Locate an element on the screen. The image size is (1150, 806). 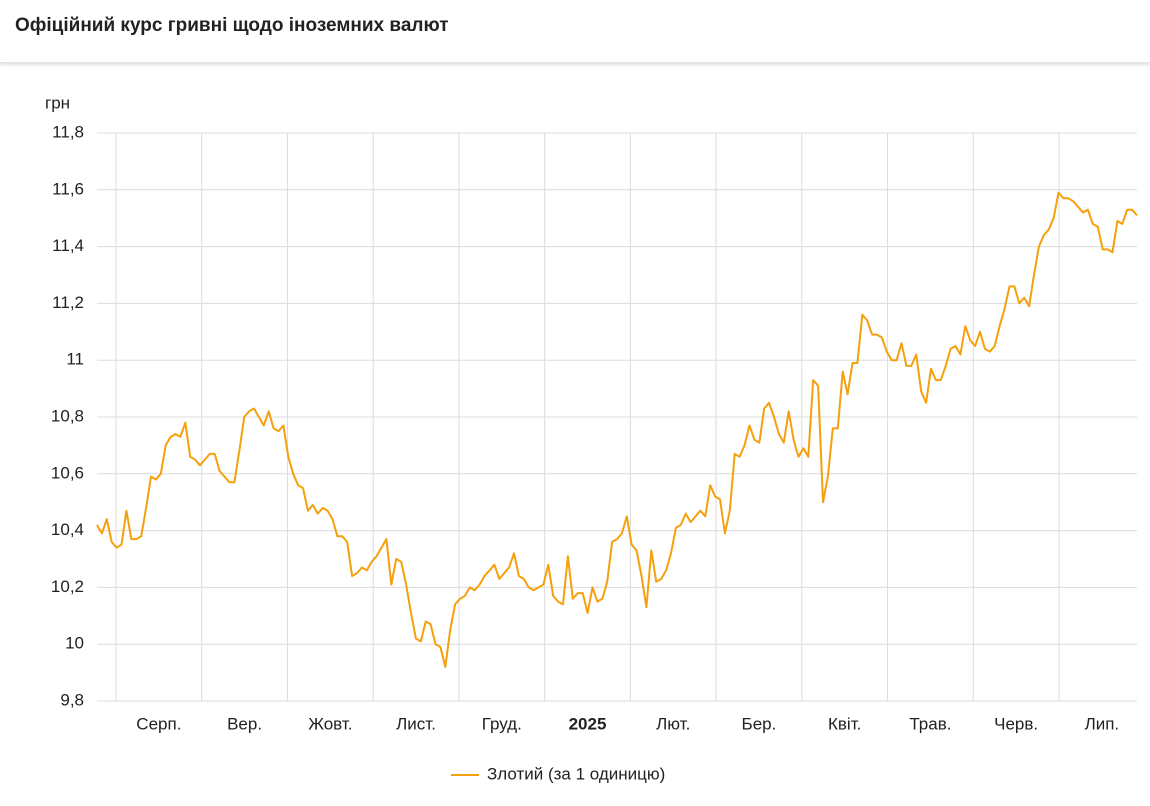
y-tick-label: 11,8 is located at coordinates (68, 131).